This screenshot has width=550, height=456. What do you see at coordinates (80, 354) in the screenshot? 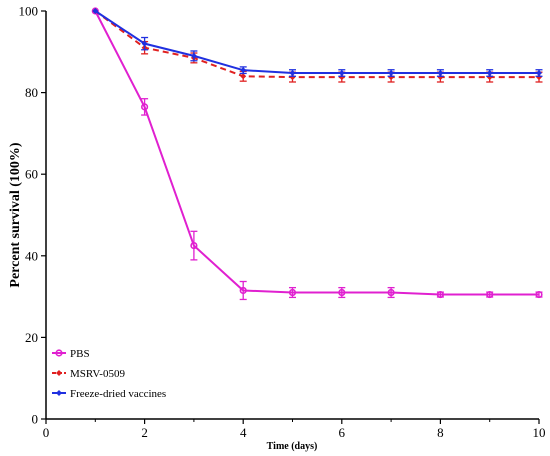
I see `legend-label: PBS` at bounding box center [80, 354].